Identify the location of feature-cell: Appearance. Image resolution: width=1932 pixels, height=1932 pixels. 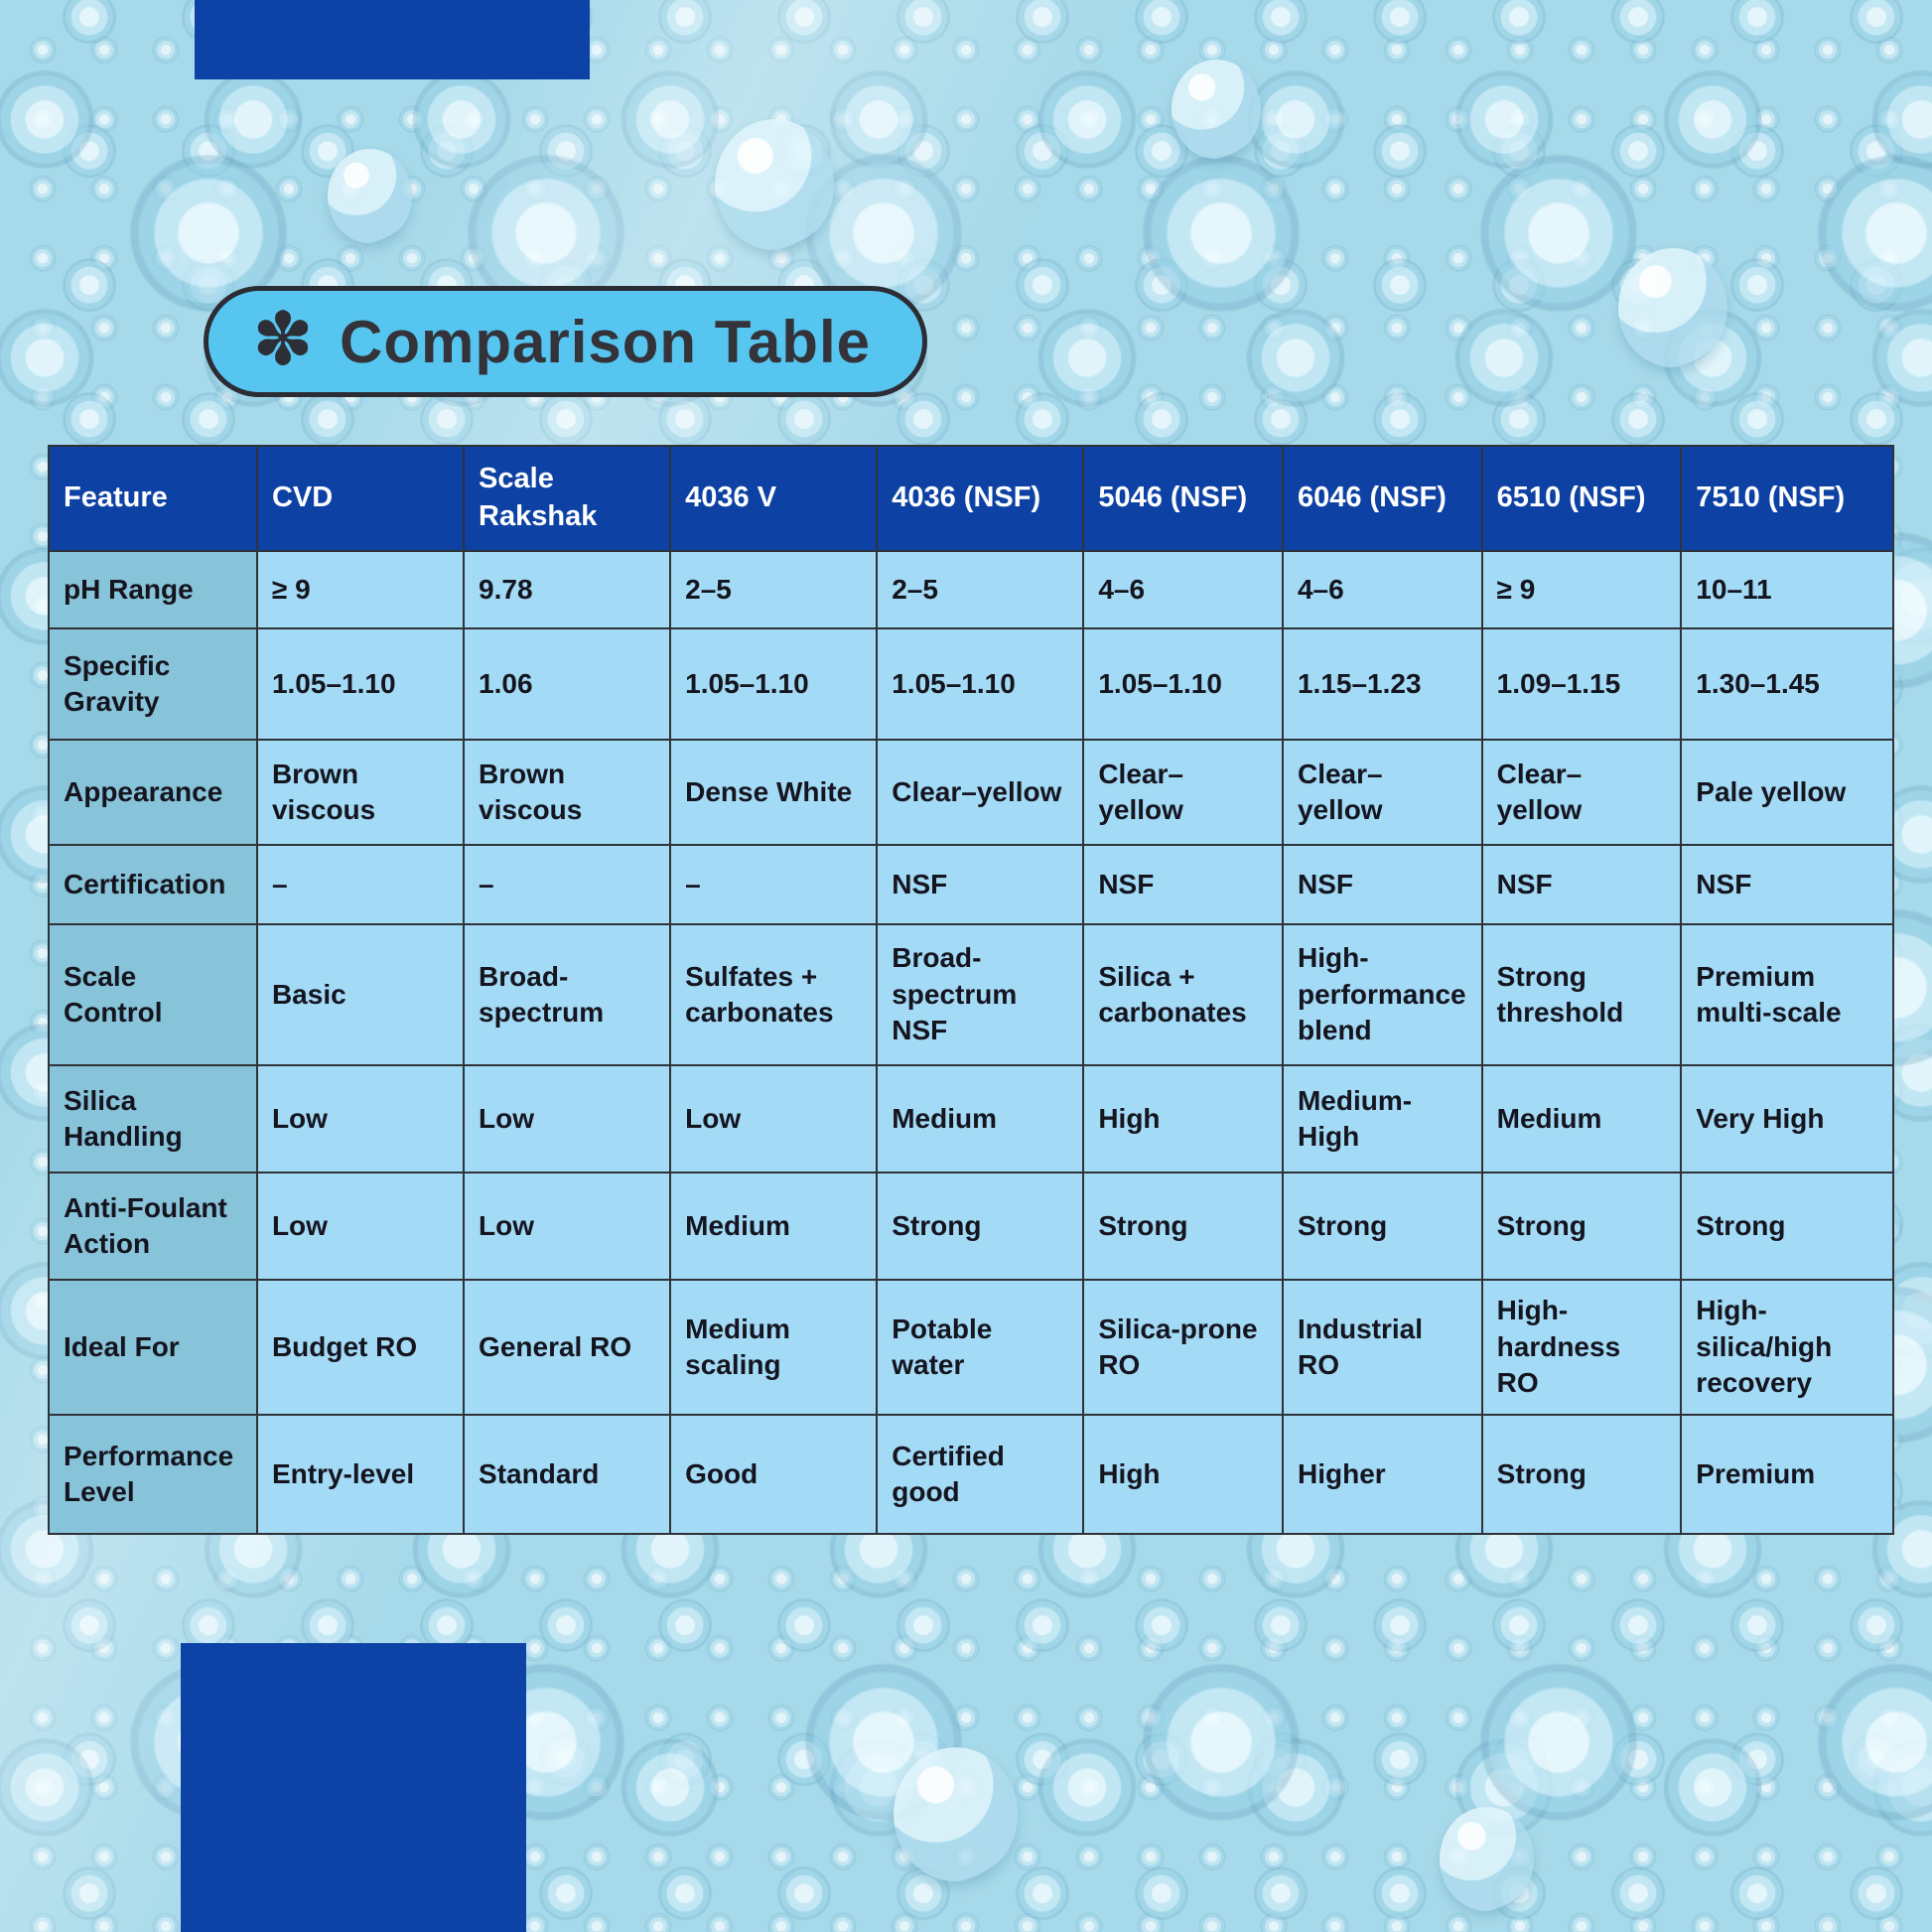
(153, 792).